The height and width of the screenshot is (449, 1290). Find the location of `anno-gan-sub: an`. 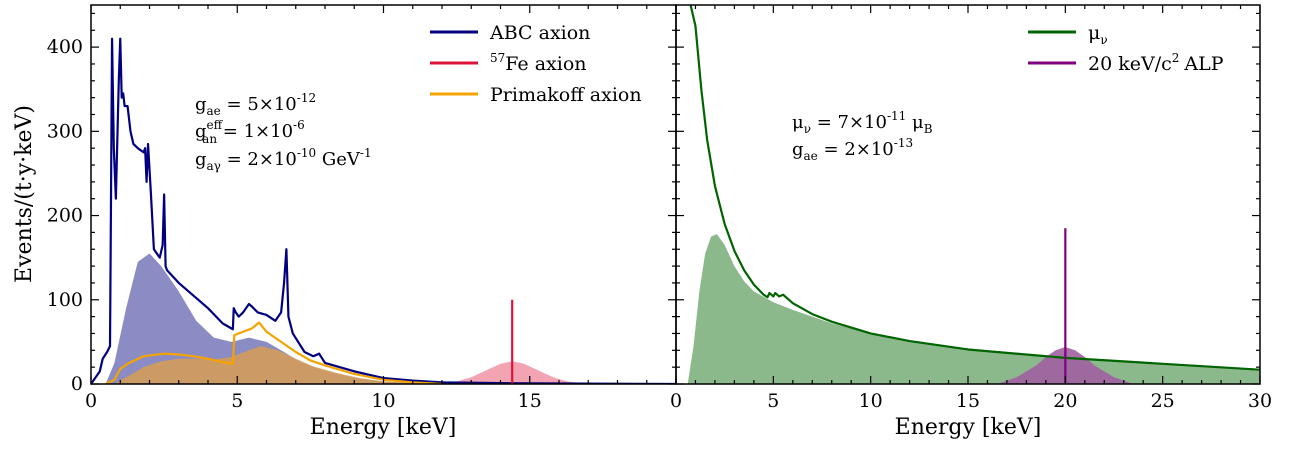

anno-gan-sub: an is located at coordinates (209, 139).